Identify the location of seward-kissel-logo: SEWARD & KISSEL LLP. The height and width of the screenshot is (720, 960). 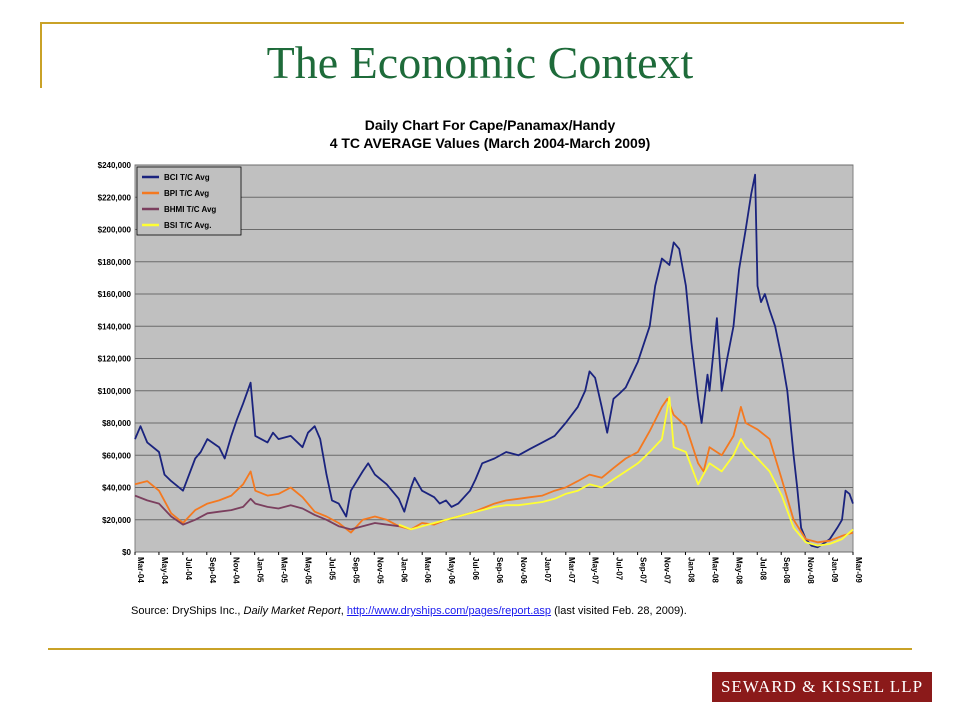
(822, 687).